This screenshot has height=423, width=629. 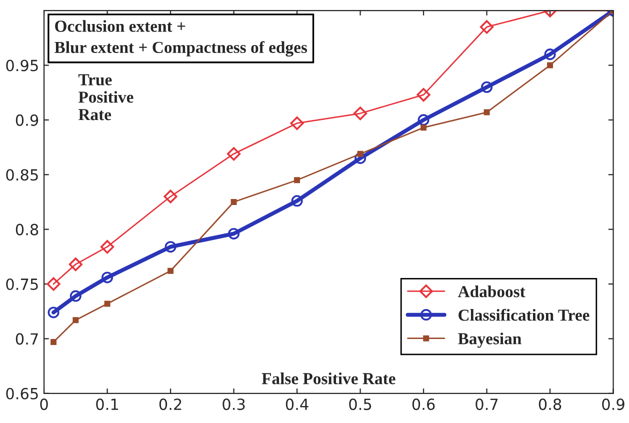 What do you see at coordinates (106, 97) in the screenshot?
I see `y-axis-title: True Positive Rate` at bounding box center [106, 97].